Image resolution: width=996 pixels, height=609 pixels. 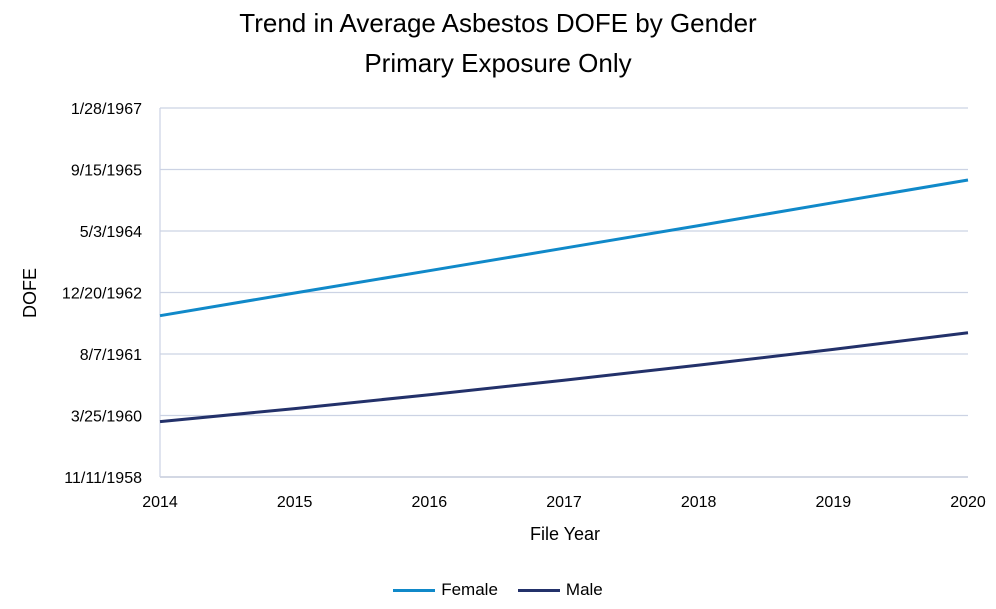 What do you see at coordinates (106, 417) in the screenshot?
I see `y-tick-label: 3/25/1960` at bounding box center [106, 417].